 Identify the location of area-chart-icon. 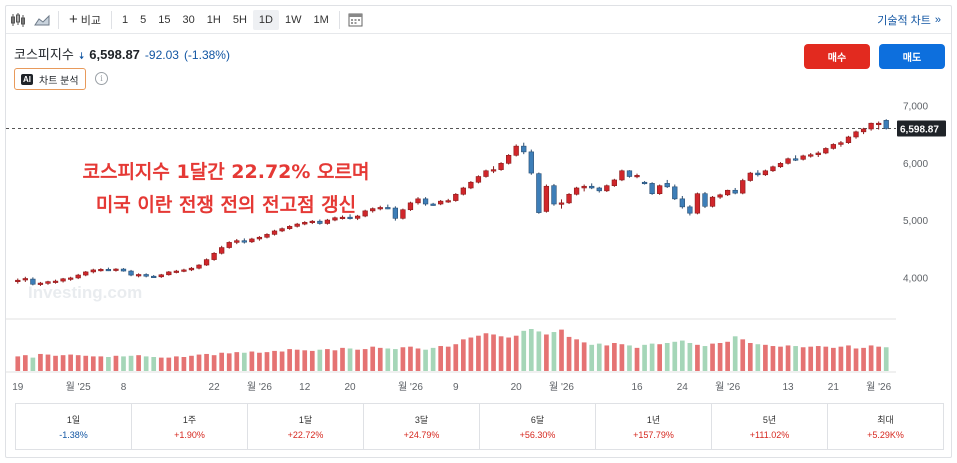
(42, 20).